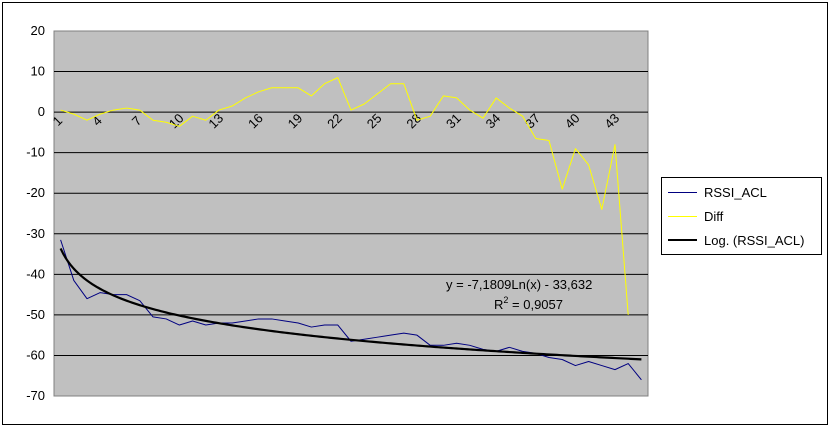 Image resolution: width=832 pixels, height=429 pixels. Describe the element at coordinates (35, 192) in the screenshot. I see `y-tick-label: -20` at that location.